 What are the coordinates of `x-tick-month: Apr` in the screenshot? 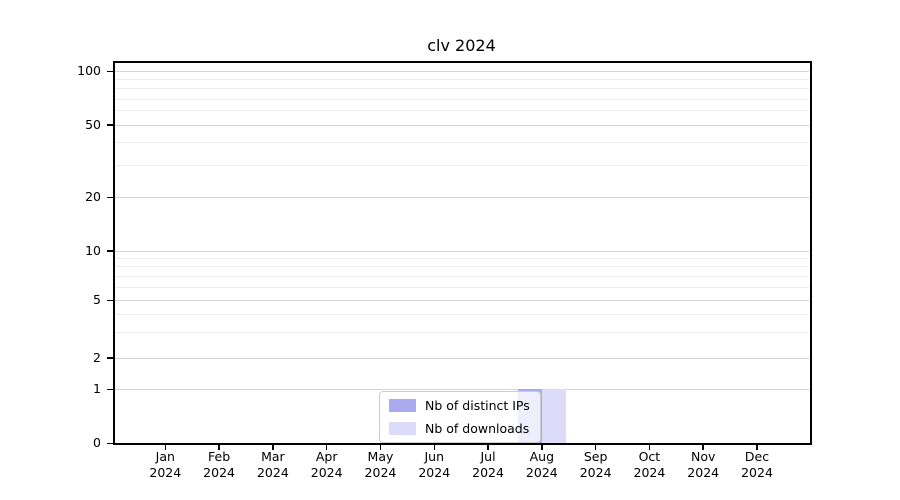 It's located at (326, 456).